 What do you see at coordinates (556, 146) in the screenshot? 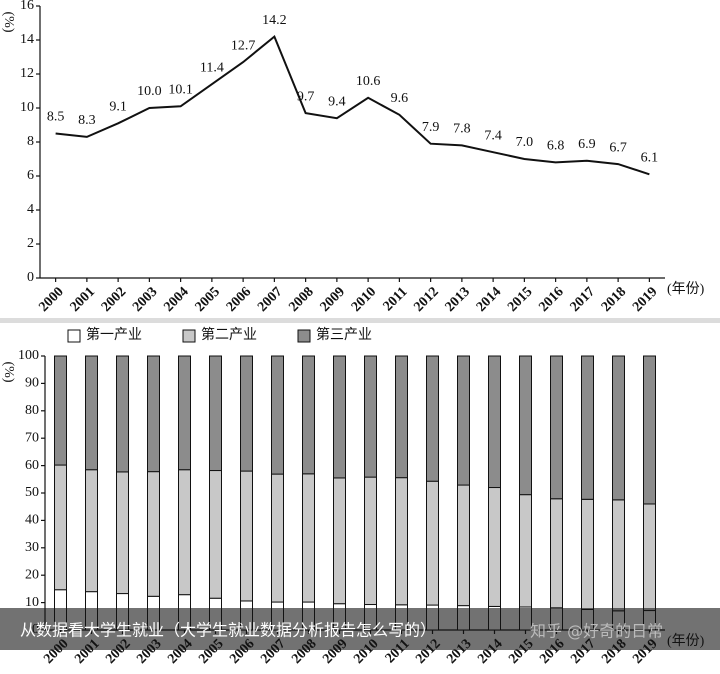
I see `data-label: 6.8` at bounding box center [556, 146].